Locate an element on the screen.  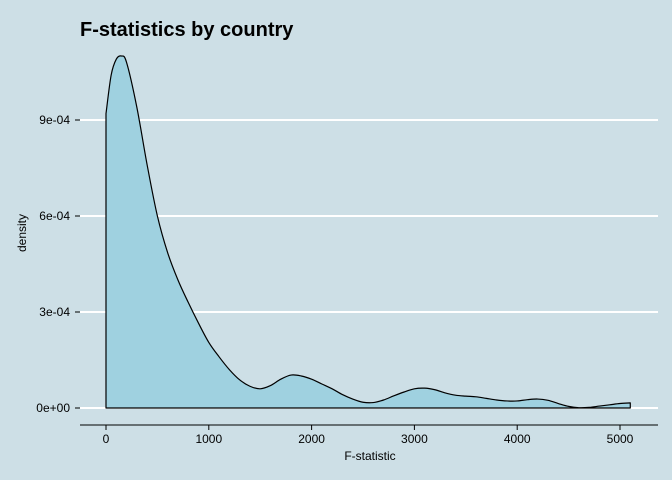
x-axis-label: F-statistic is located at coordinates (369, 456).